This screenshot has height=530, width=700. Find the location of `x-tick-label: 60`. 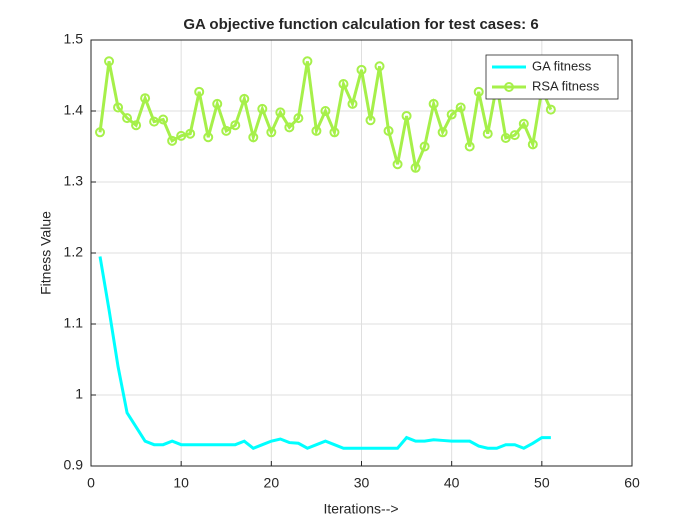

x-tick-label: 60 is located at coordinates (632, 483).